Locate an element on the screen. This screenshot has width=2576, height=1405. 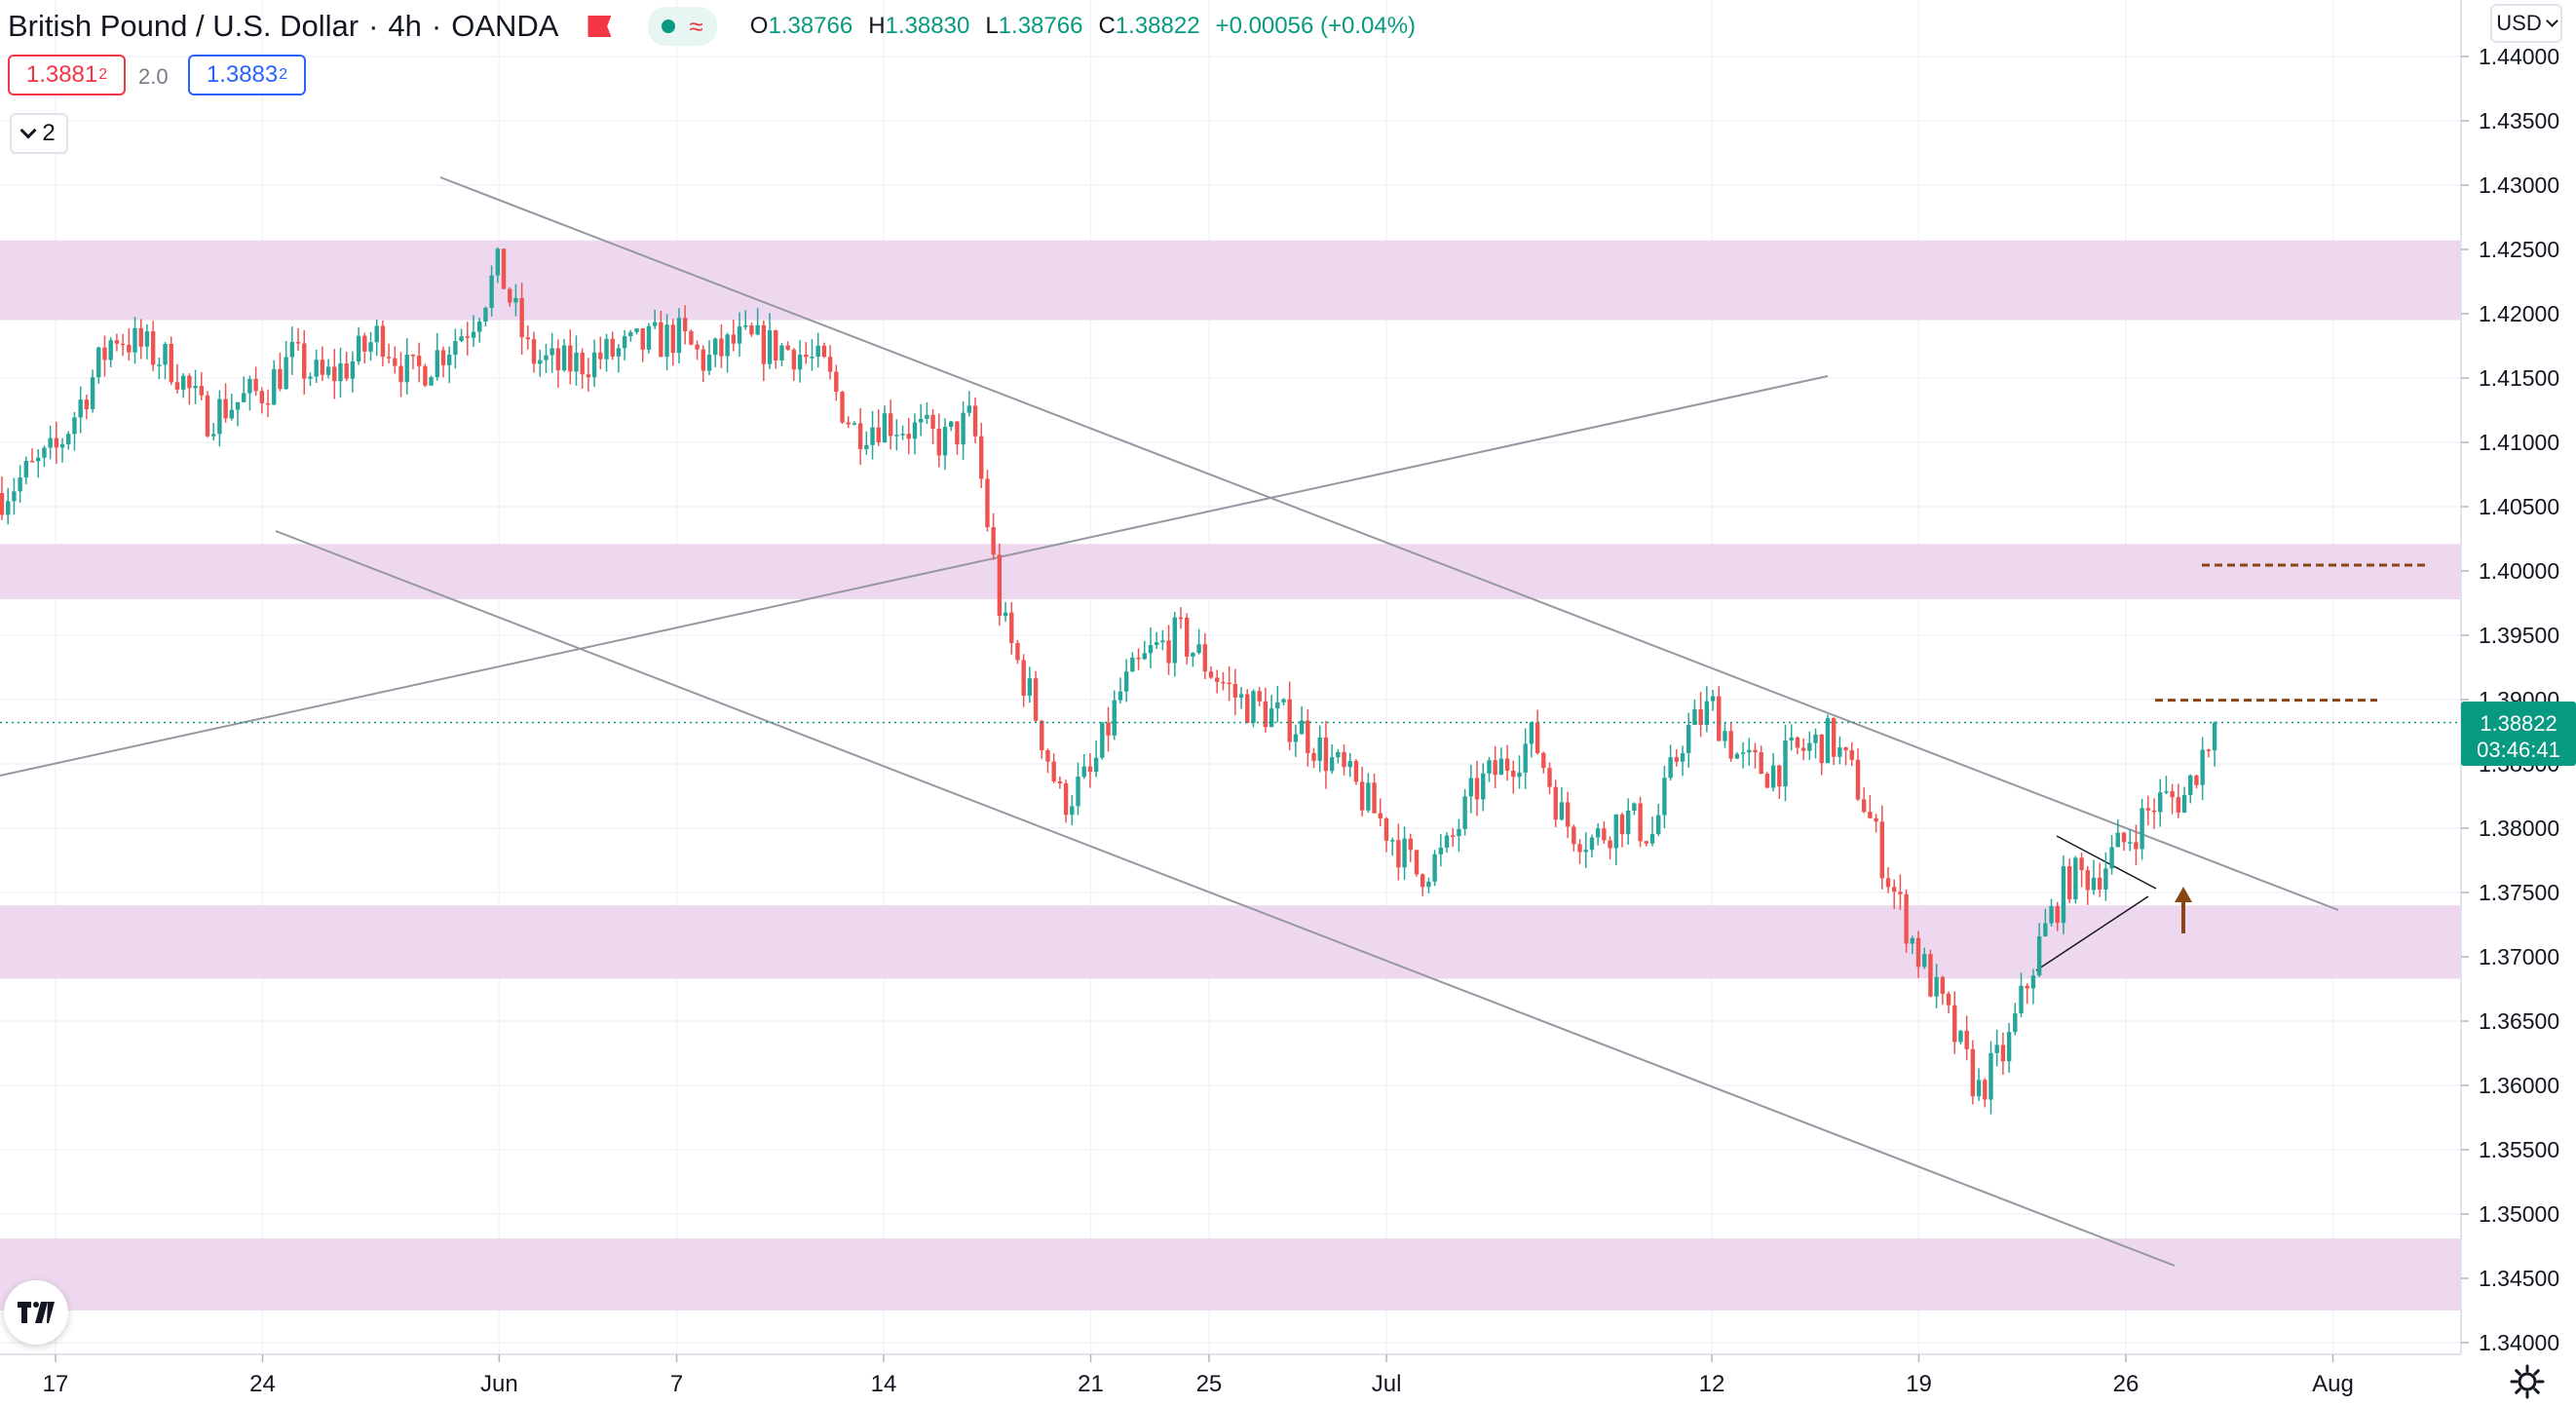
price-tick-label: 1.39500 is located at coordinates (2519, 635).